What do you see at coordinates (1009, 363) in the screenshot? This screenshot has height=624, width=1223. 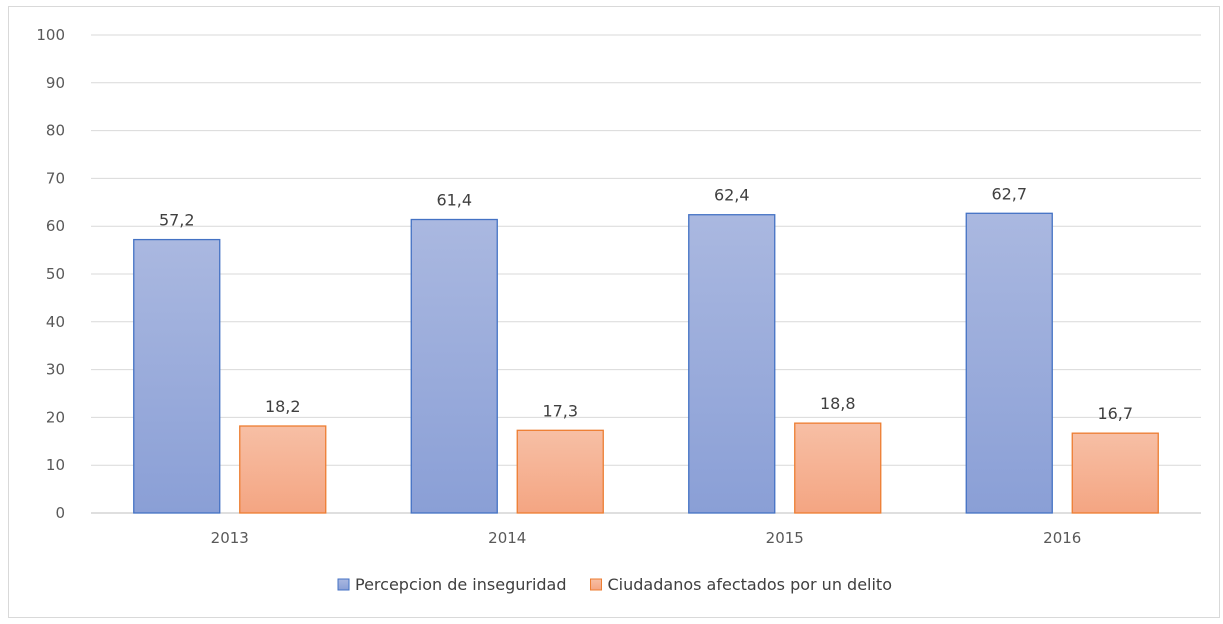 I see `bar-percepcion-2016` at bounding box center [1009, 363].